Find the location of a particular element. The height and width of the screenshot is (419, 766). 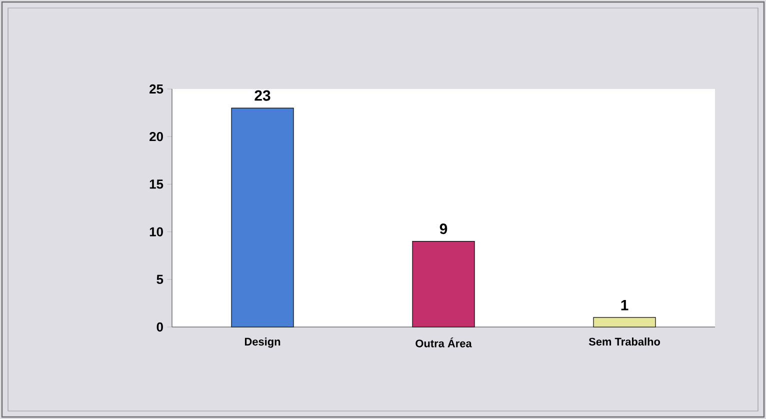

x-tick-label: Outra Área is located at coordinates (444, 343).